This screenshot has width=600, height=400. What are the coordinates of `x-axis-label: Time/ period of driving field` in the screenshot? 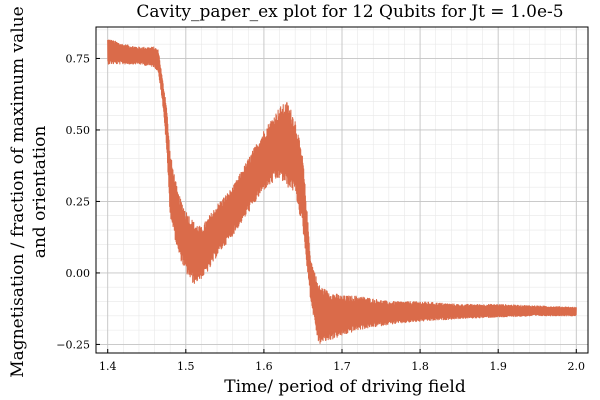 It's located at (345, 387).